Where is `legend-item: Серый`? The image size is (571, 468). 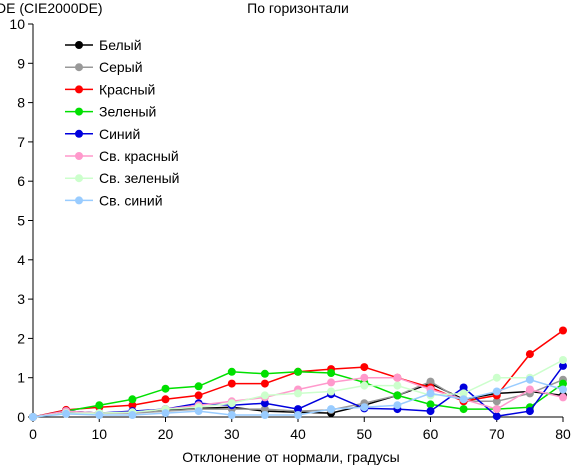 legend-item: Серый is located at coordinates (104, 67).